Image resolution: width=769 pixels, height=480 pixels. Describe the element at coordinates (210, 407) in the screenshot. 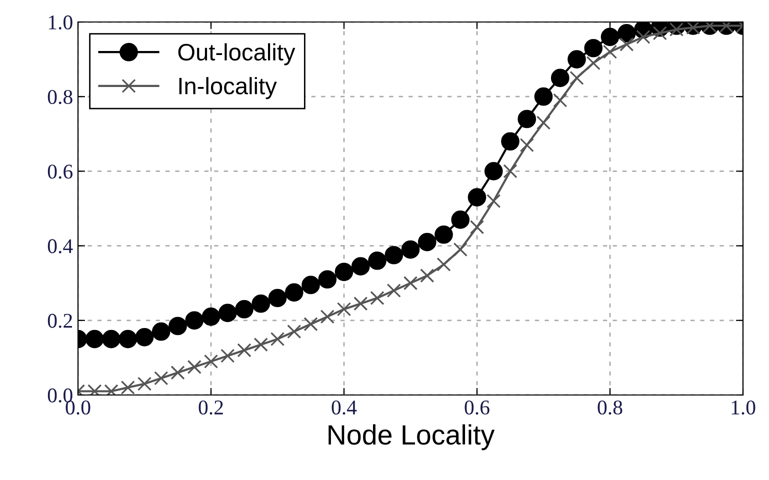

I see `x-tick-label: 0.2` at that location.